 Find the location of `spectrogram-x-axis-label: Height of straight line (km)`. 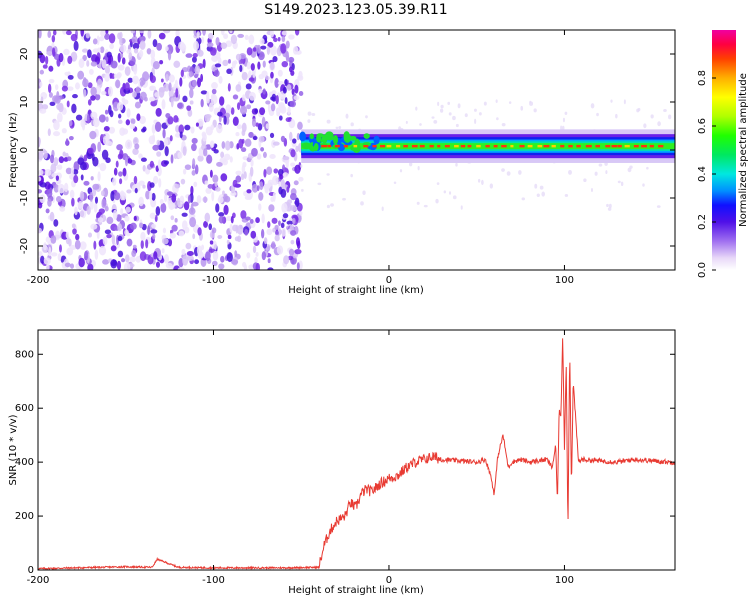

spectrogram-x-axis-label: Height of straight line (km) is located at coordinates (356, 290).